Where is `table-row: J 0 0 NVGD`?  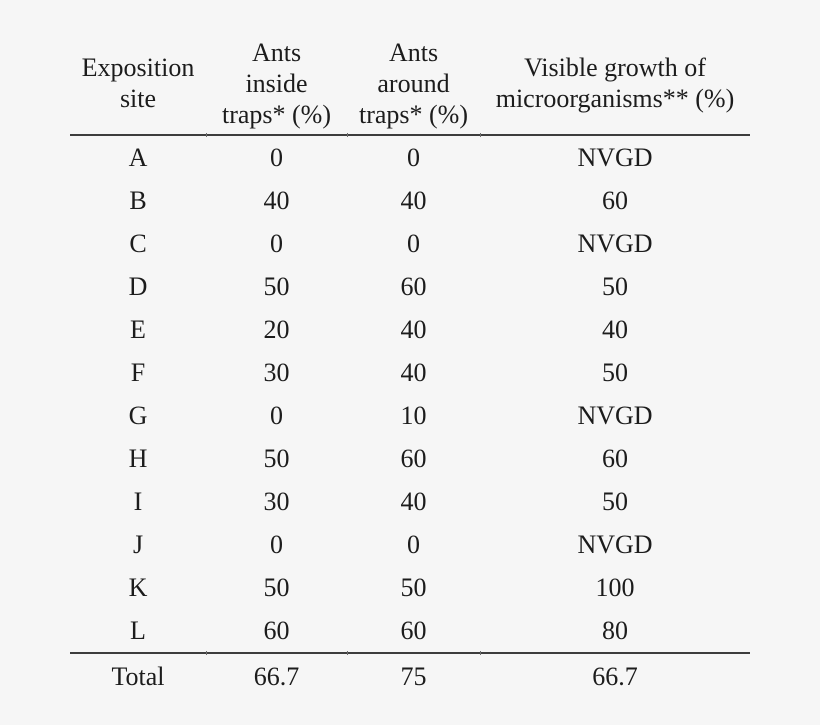 table-row: J 0 0 NVGD is located at coordinates (410, 544).